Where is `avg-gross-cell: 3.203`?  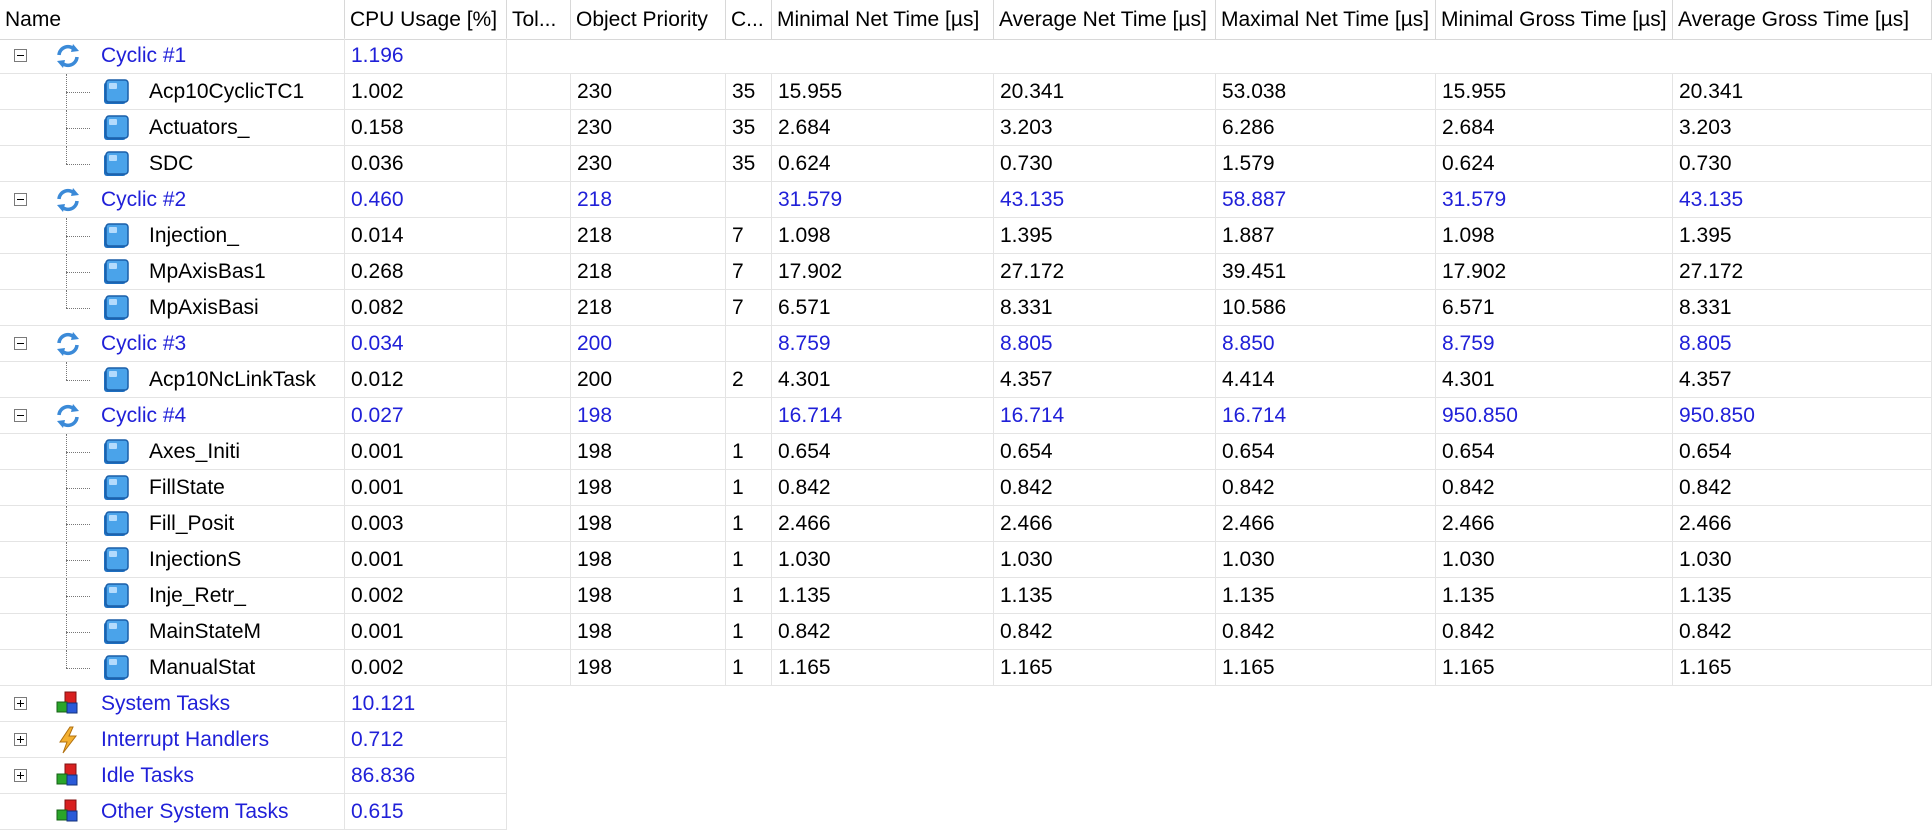 avg-gross-cell: 3.203 is located at coordinates (1802, 128).